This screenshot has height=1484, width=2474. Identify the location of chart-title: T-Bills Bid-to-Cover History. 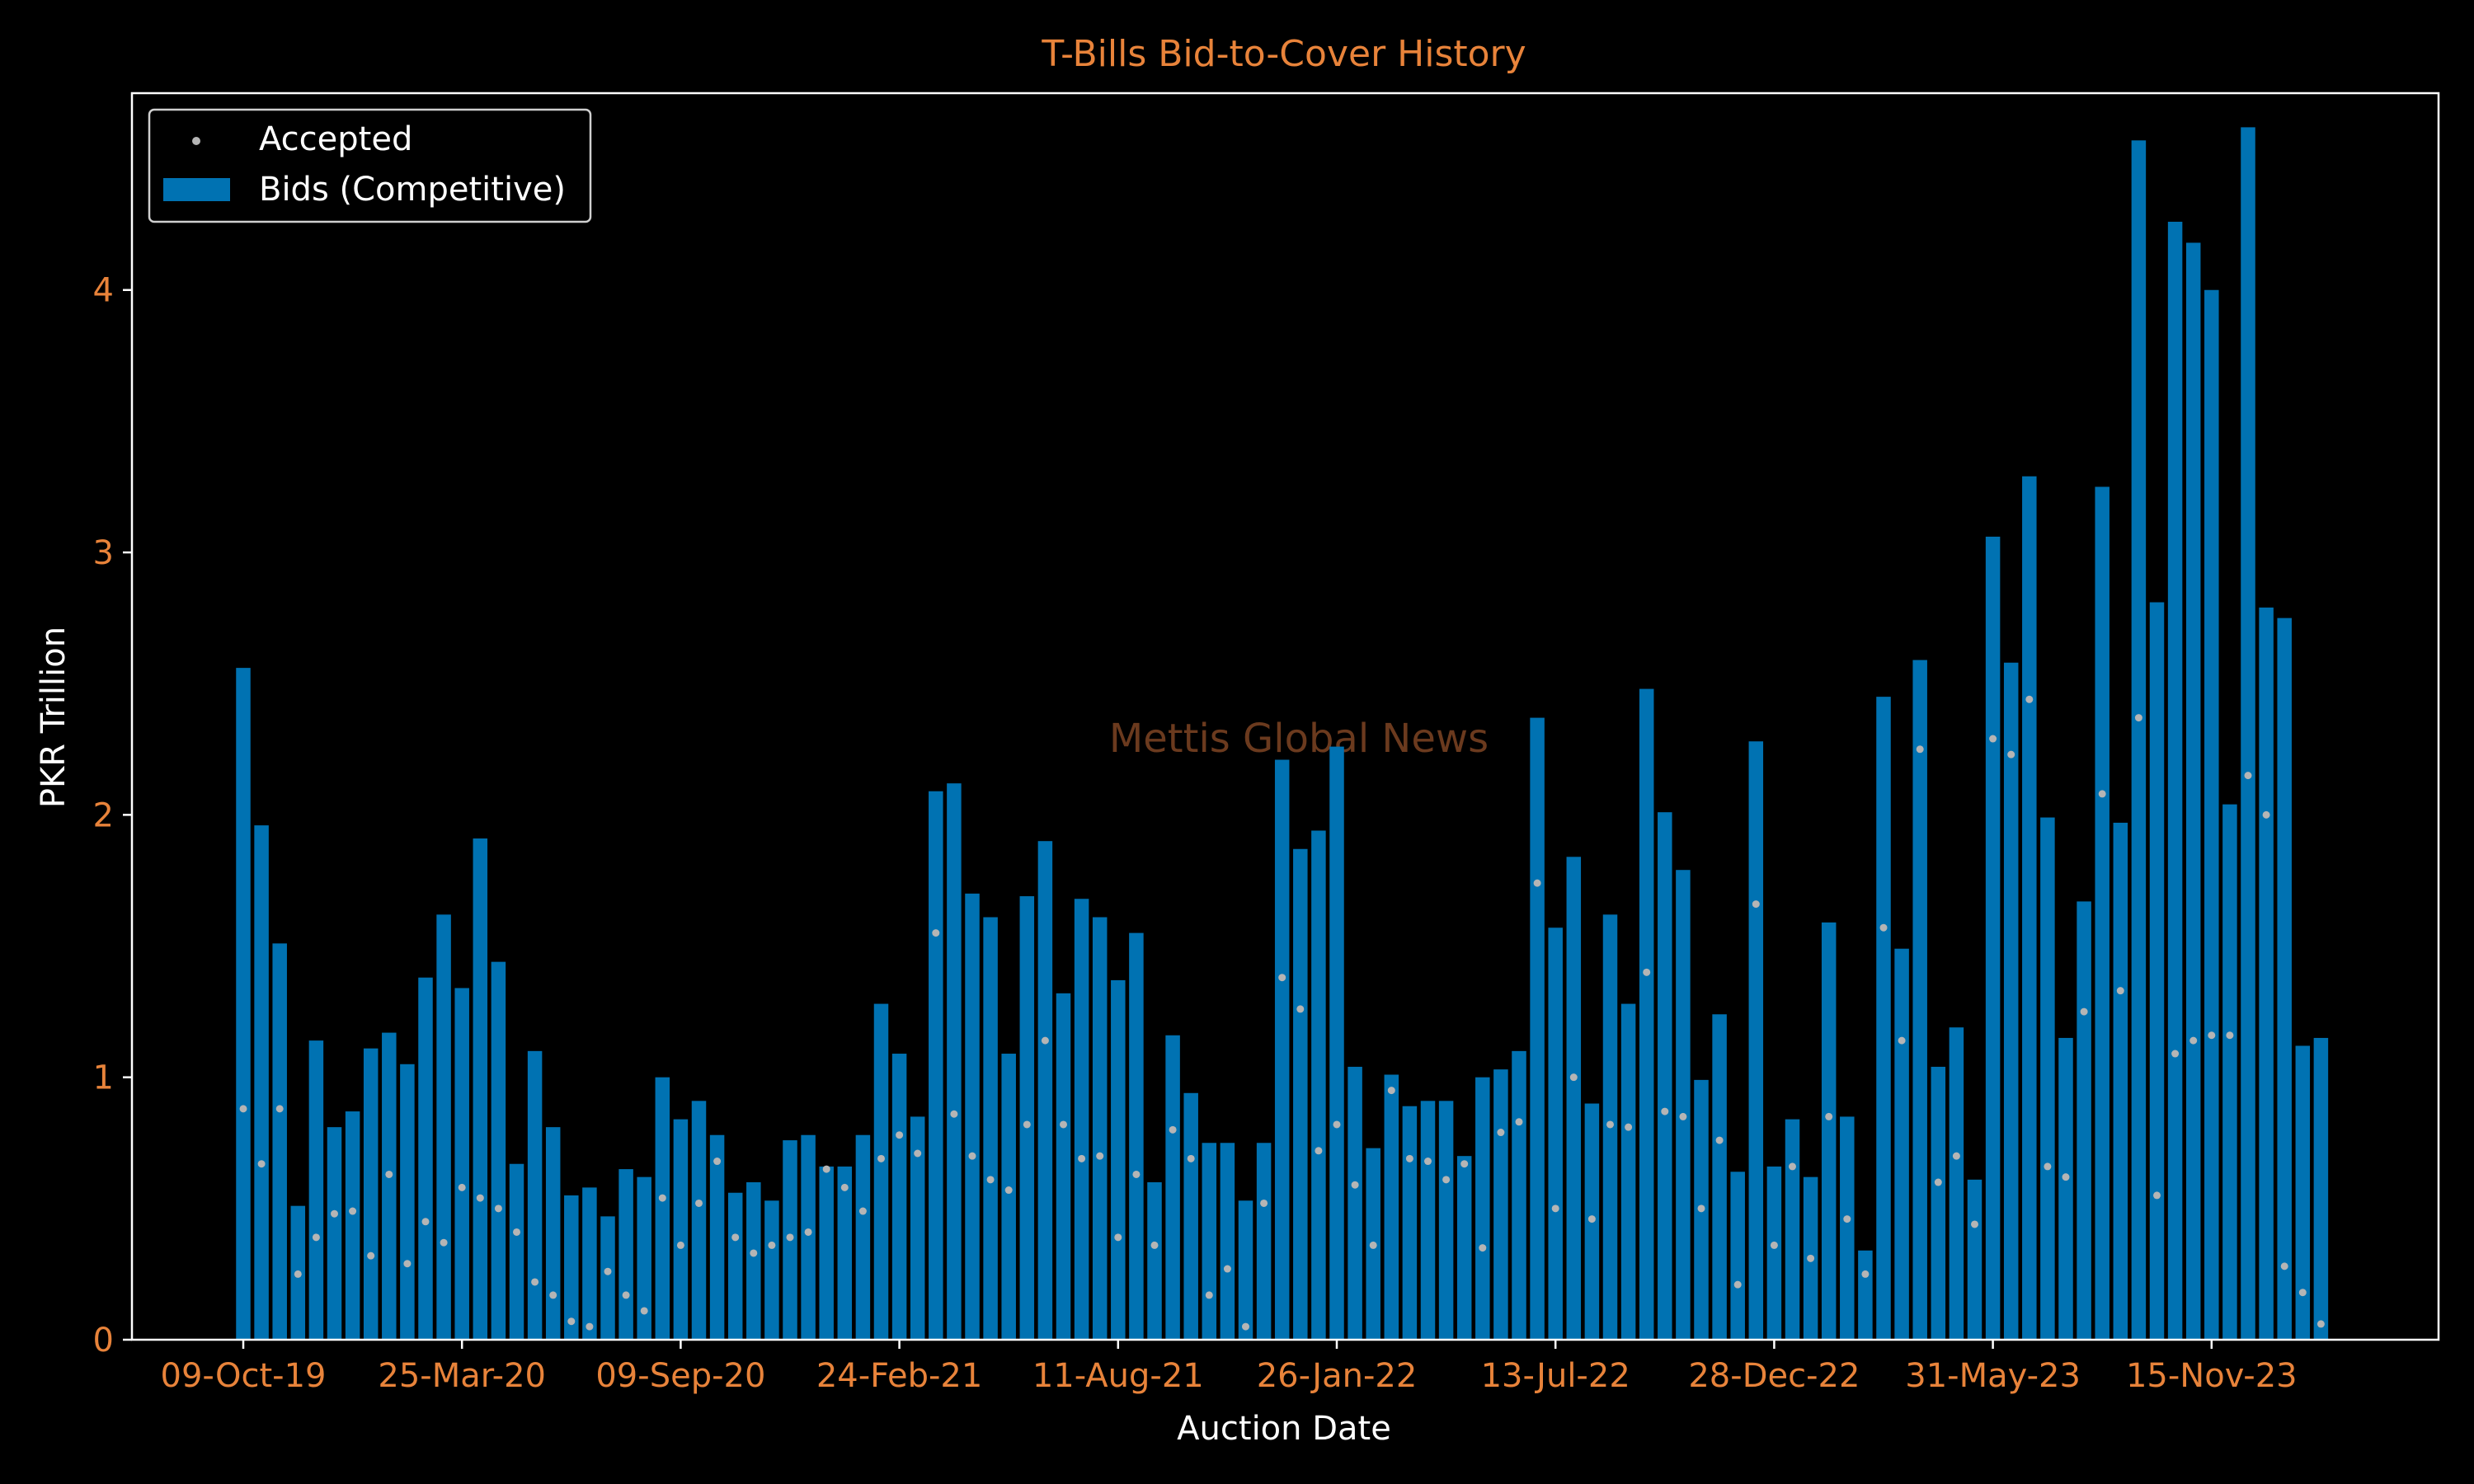
(1283, 54).